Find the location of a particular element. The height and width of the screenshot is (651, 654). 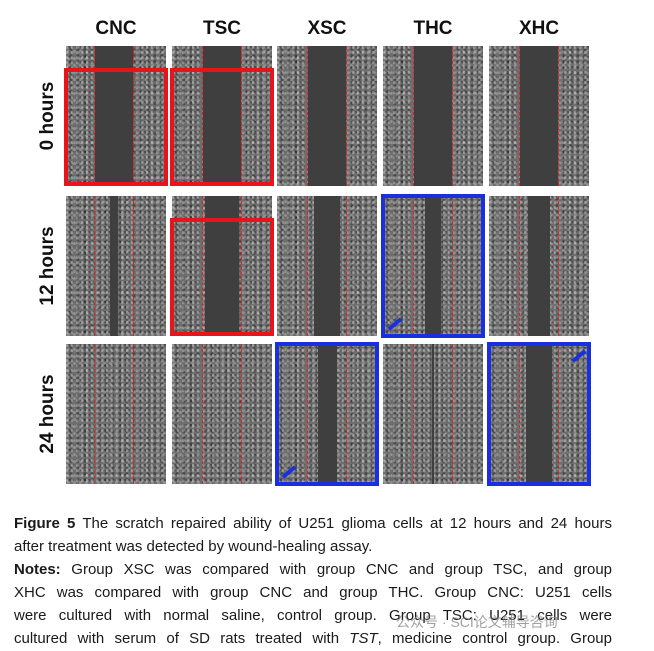

micrograph-xsc-12-hours is located at coordinates (327, 266).